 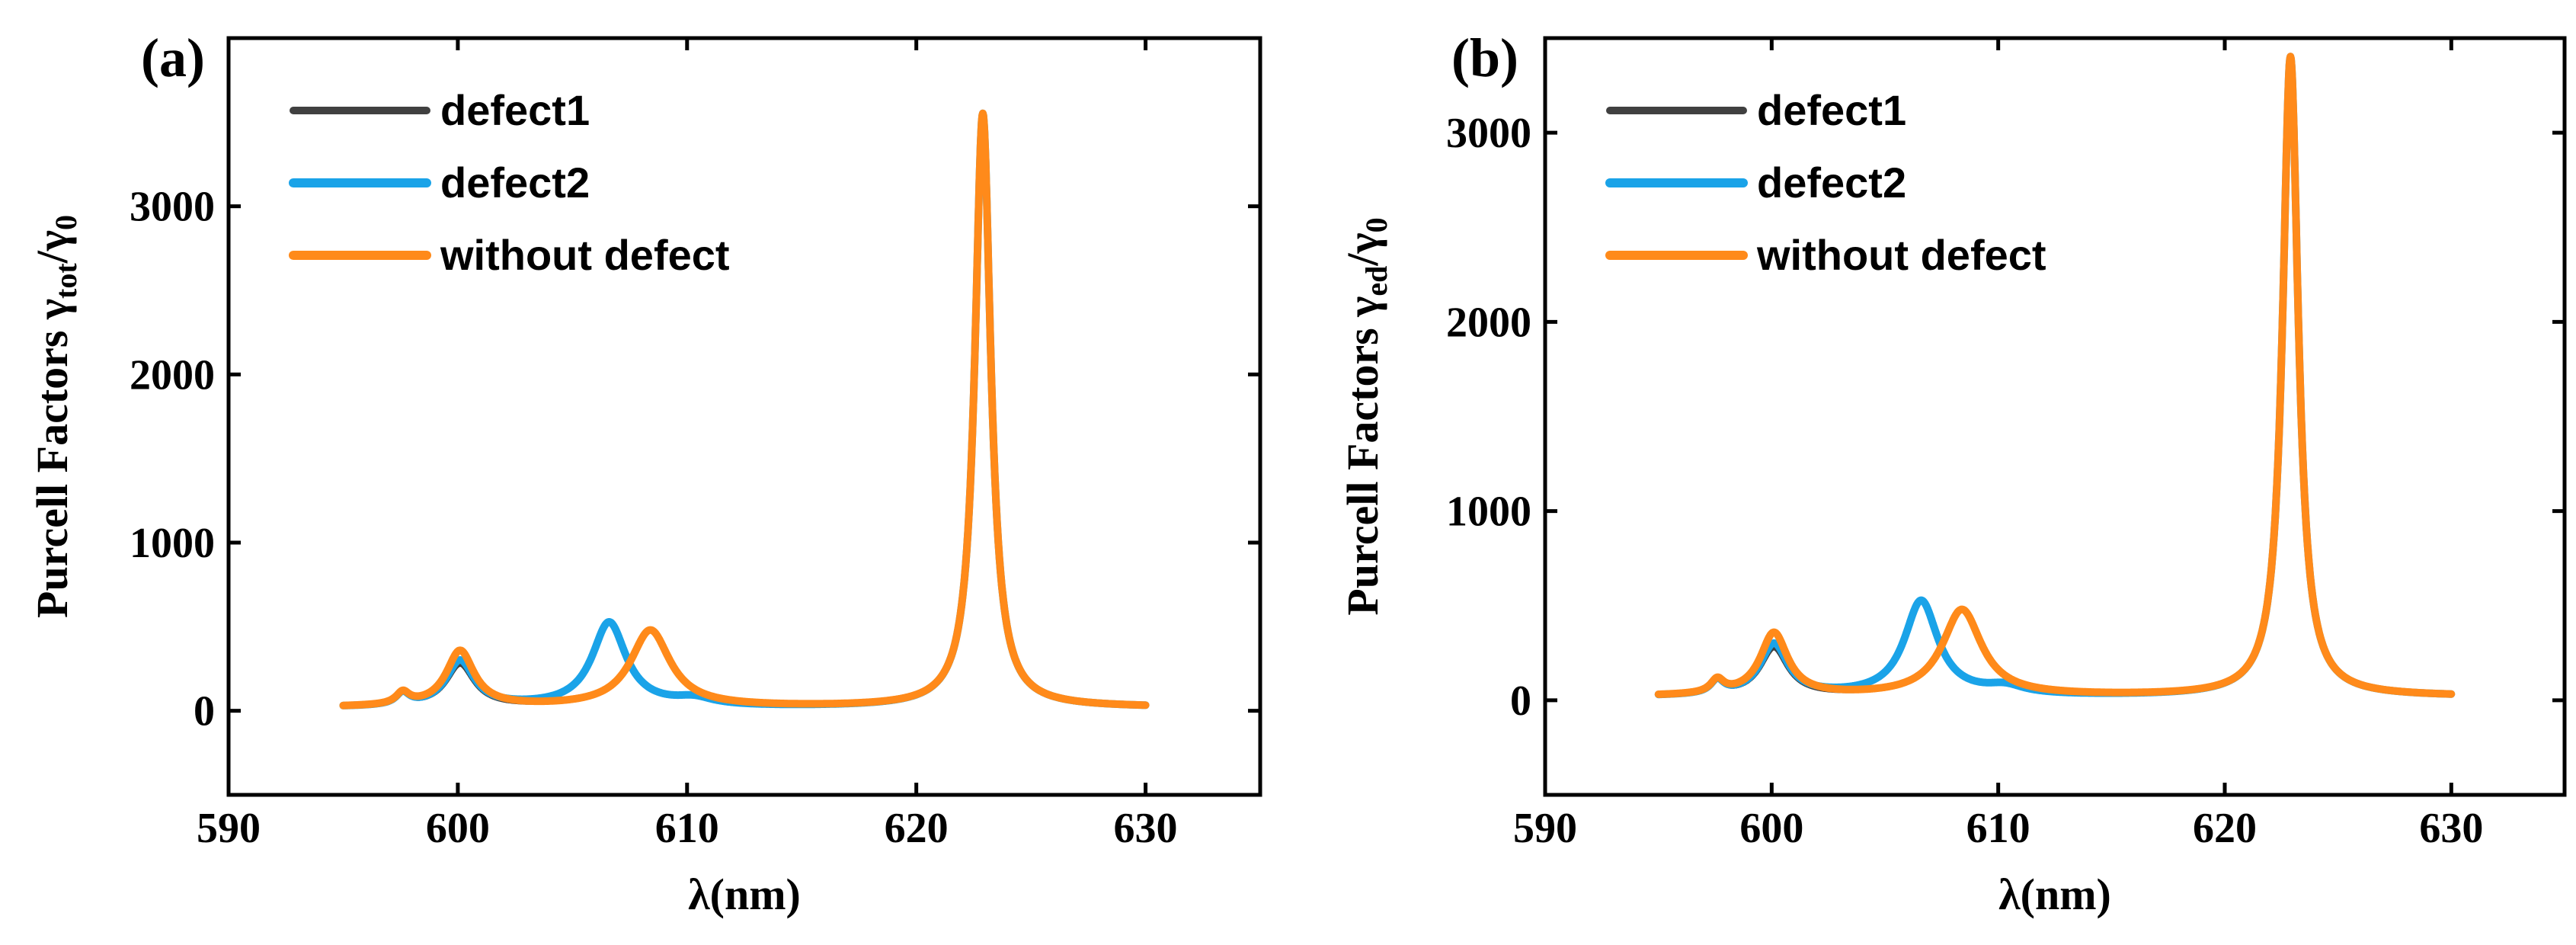 I want to click on y-axis-label: Purcell Factors γed/γ0, so click(x=1366, y=416).